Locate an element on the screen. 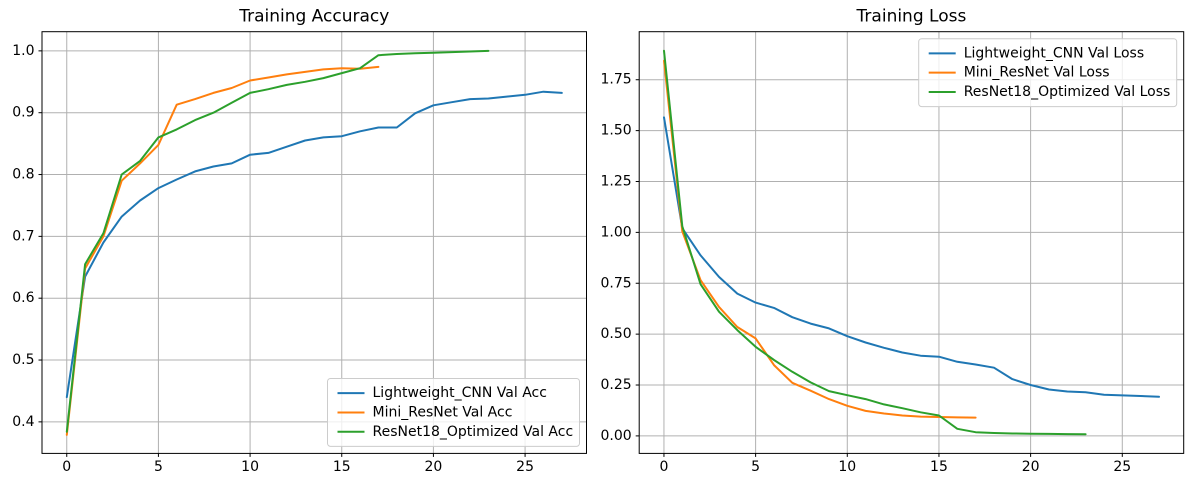  legend-label: ResNet18_Optimized Val Loss is located at coordinates (1067, 92).